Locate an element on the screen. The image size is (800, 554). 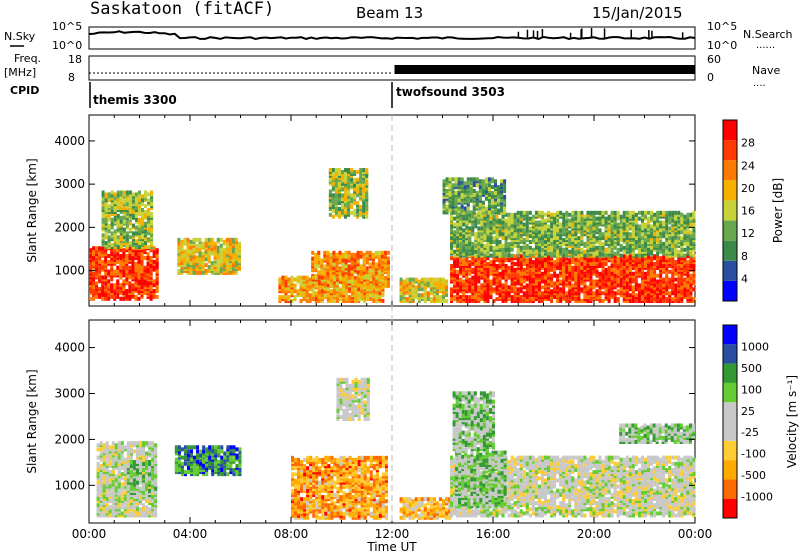
freq-trace is located at coordinates (392, 69).